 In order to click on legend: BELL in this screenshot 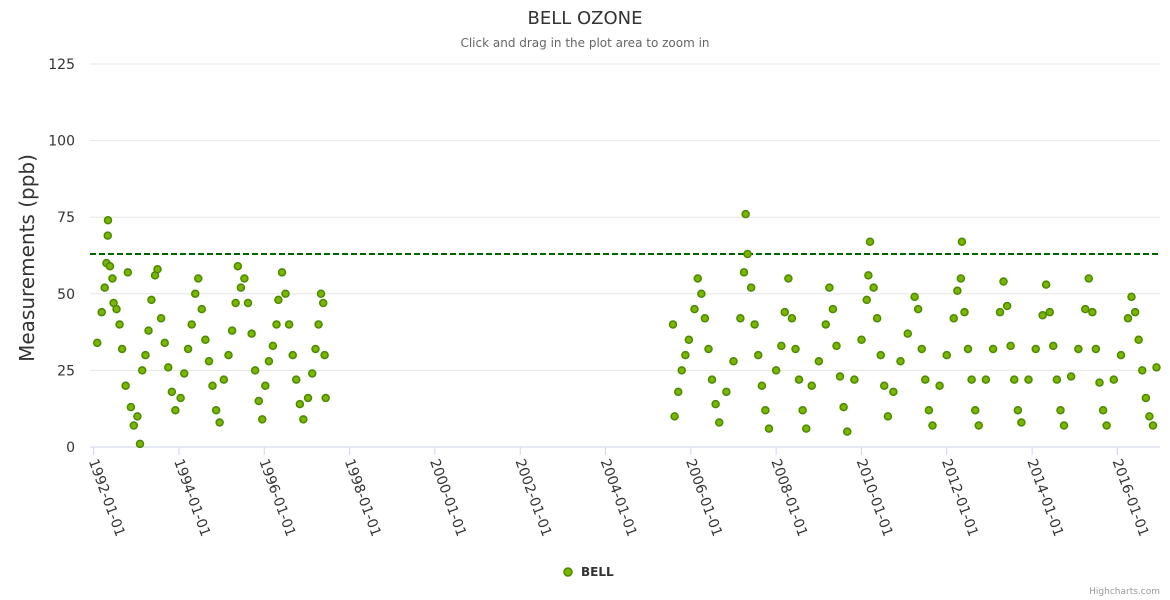, I will do `click(588, 572)`.